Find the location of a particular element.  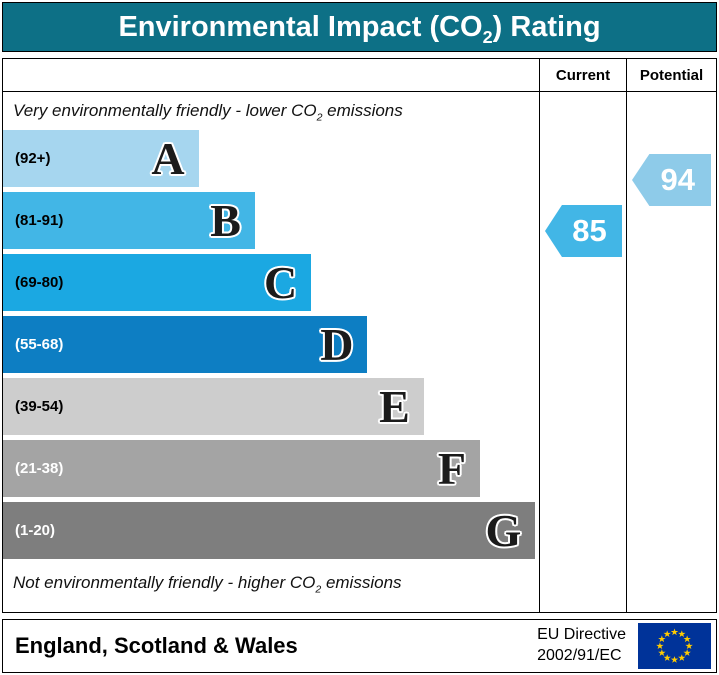

band-row-d: (55-68) D is located at coordinates (185, 344).